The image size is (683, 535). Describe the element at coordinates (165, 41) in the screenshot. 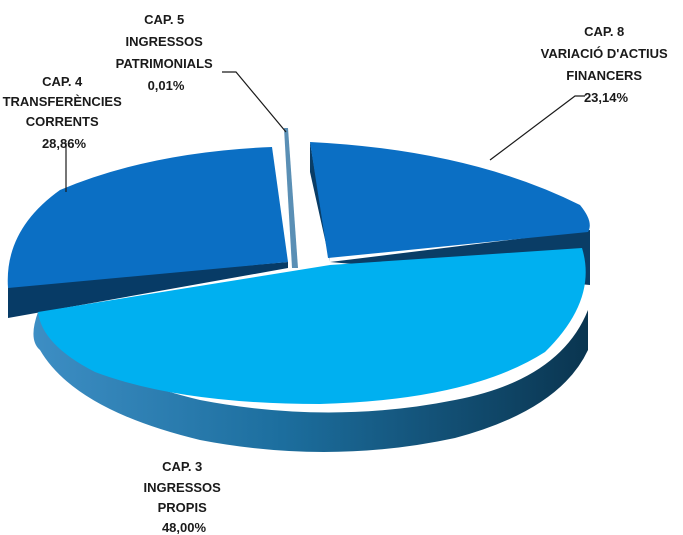

I see `label-cap-5-line-2: INGRESSOS` at that location.